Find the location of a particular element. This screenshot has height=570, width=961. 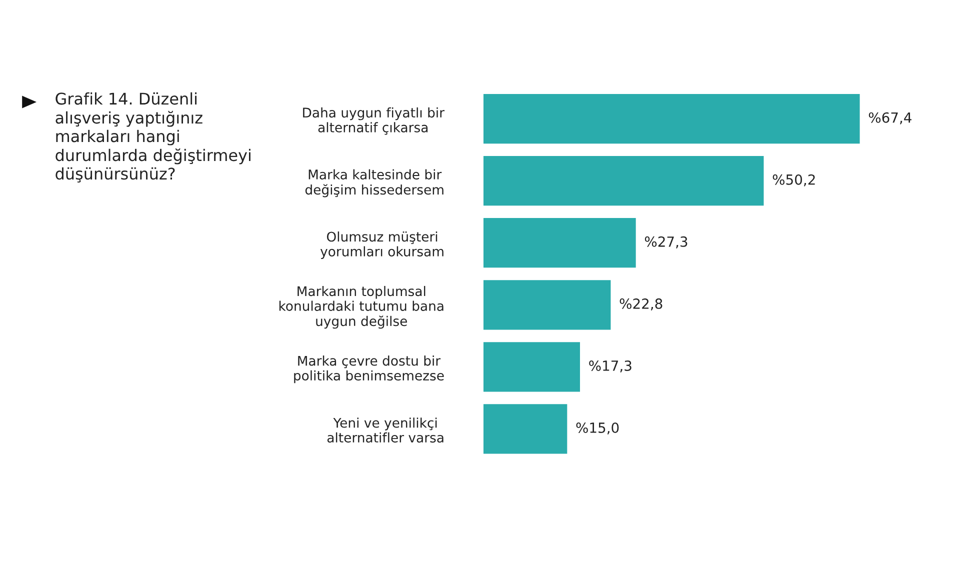

y-tick-label: Marka çevre dostu bir politika benimsemezse is located at coordinates (369, 370).